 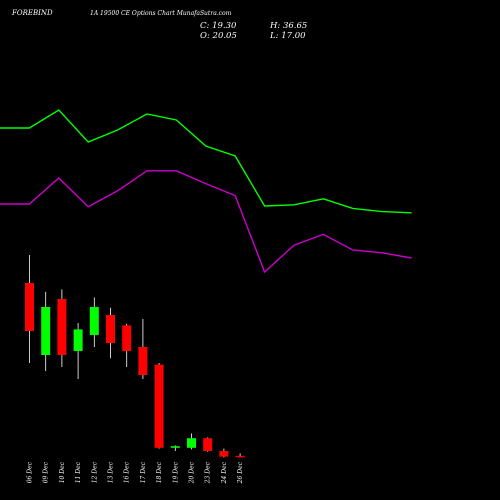 I want to click on x-tick-label: 18 Dec, so click(x=159, y=472).